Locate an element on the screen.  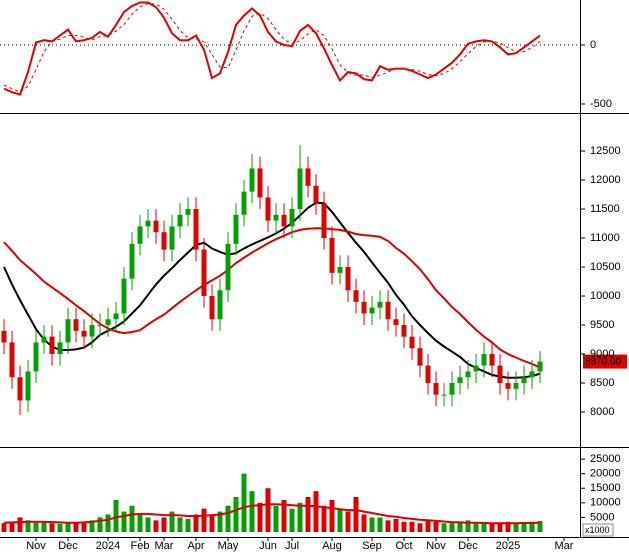
y-tick-label: 25000 is located at coordinates (605, 459).